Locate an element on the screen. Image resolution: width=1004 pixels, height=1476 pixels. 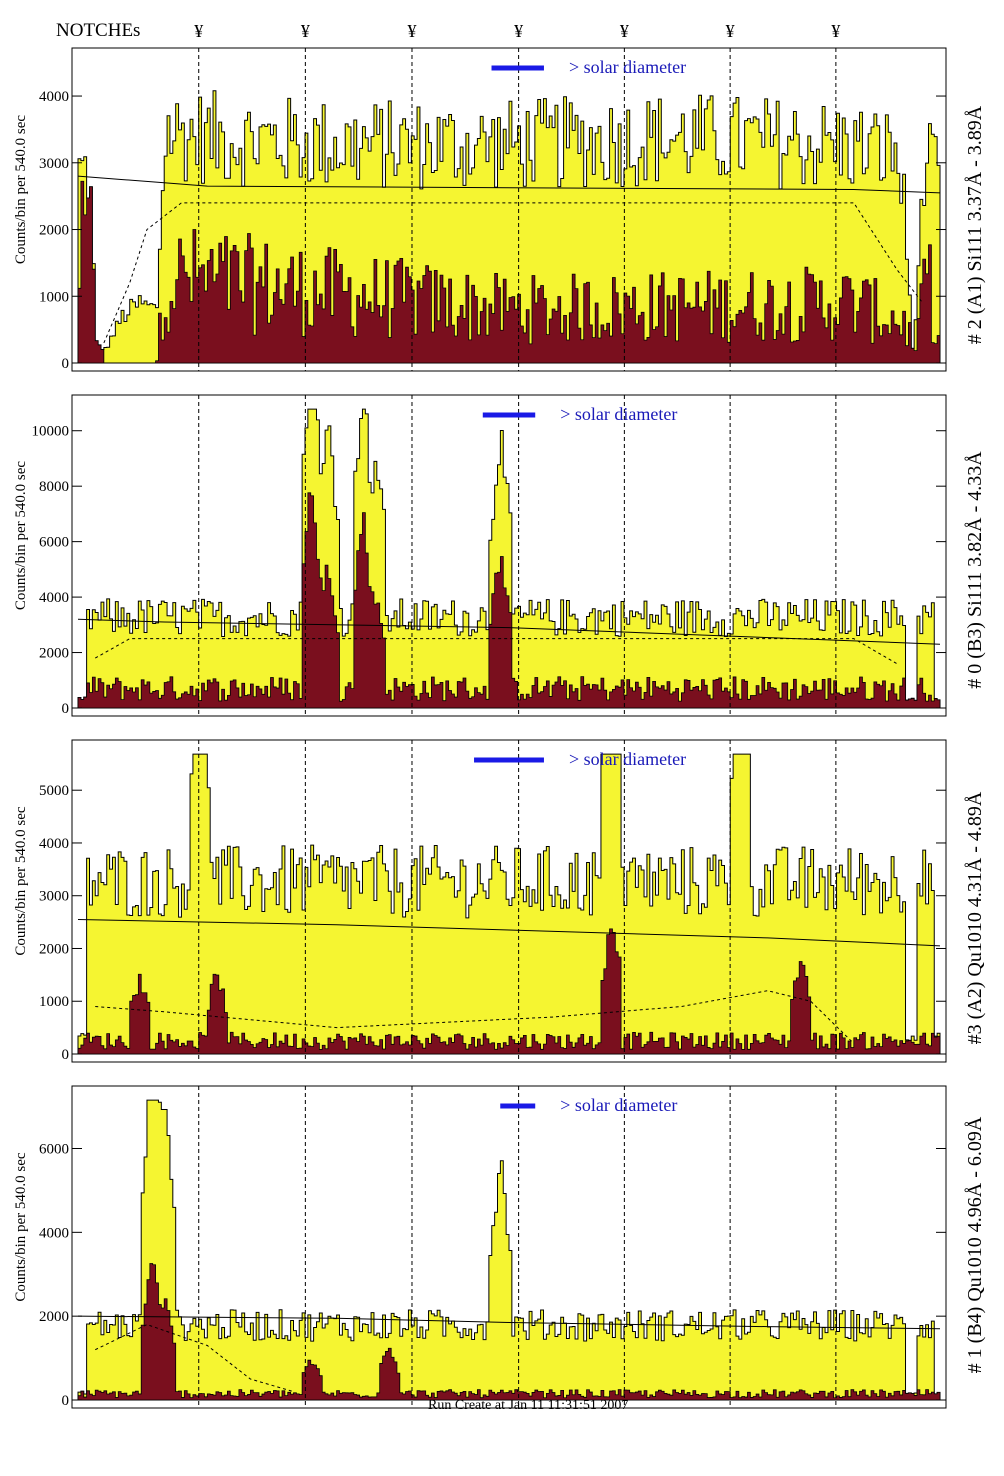
panel-title: # 2 (A1) Si111 3.37Å - 3.89Å is located at coordinates (975, 224).